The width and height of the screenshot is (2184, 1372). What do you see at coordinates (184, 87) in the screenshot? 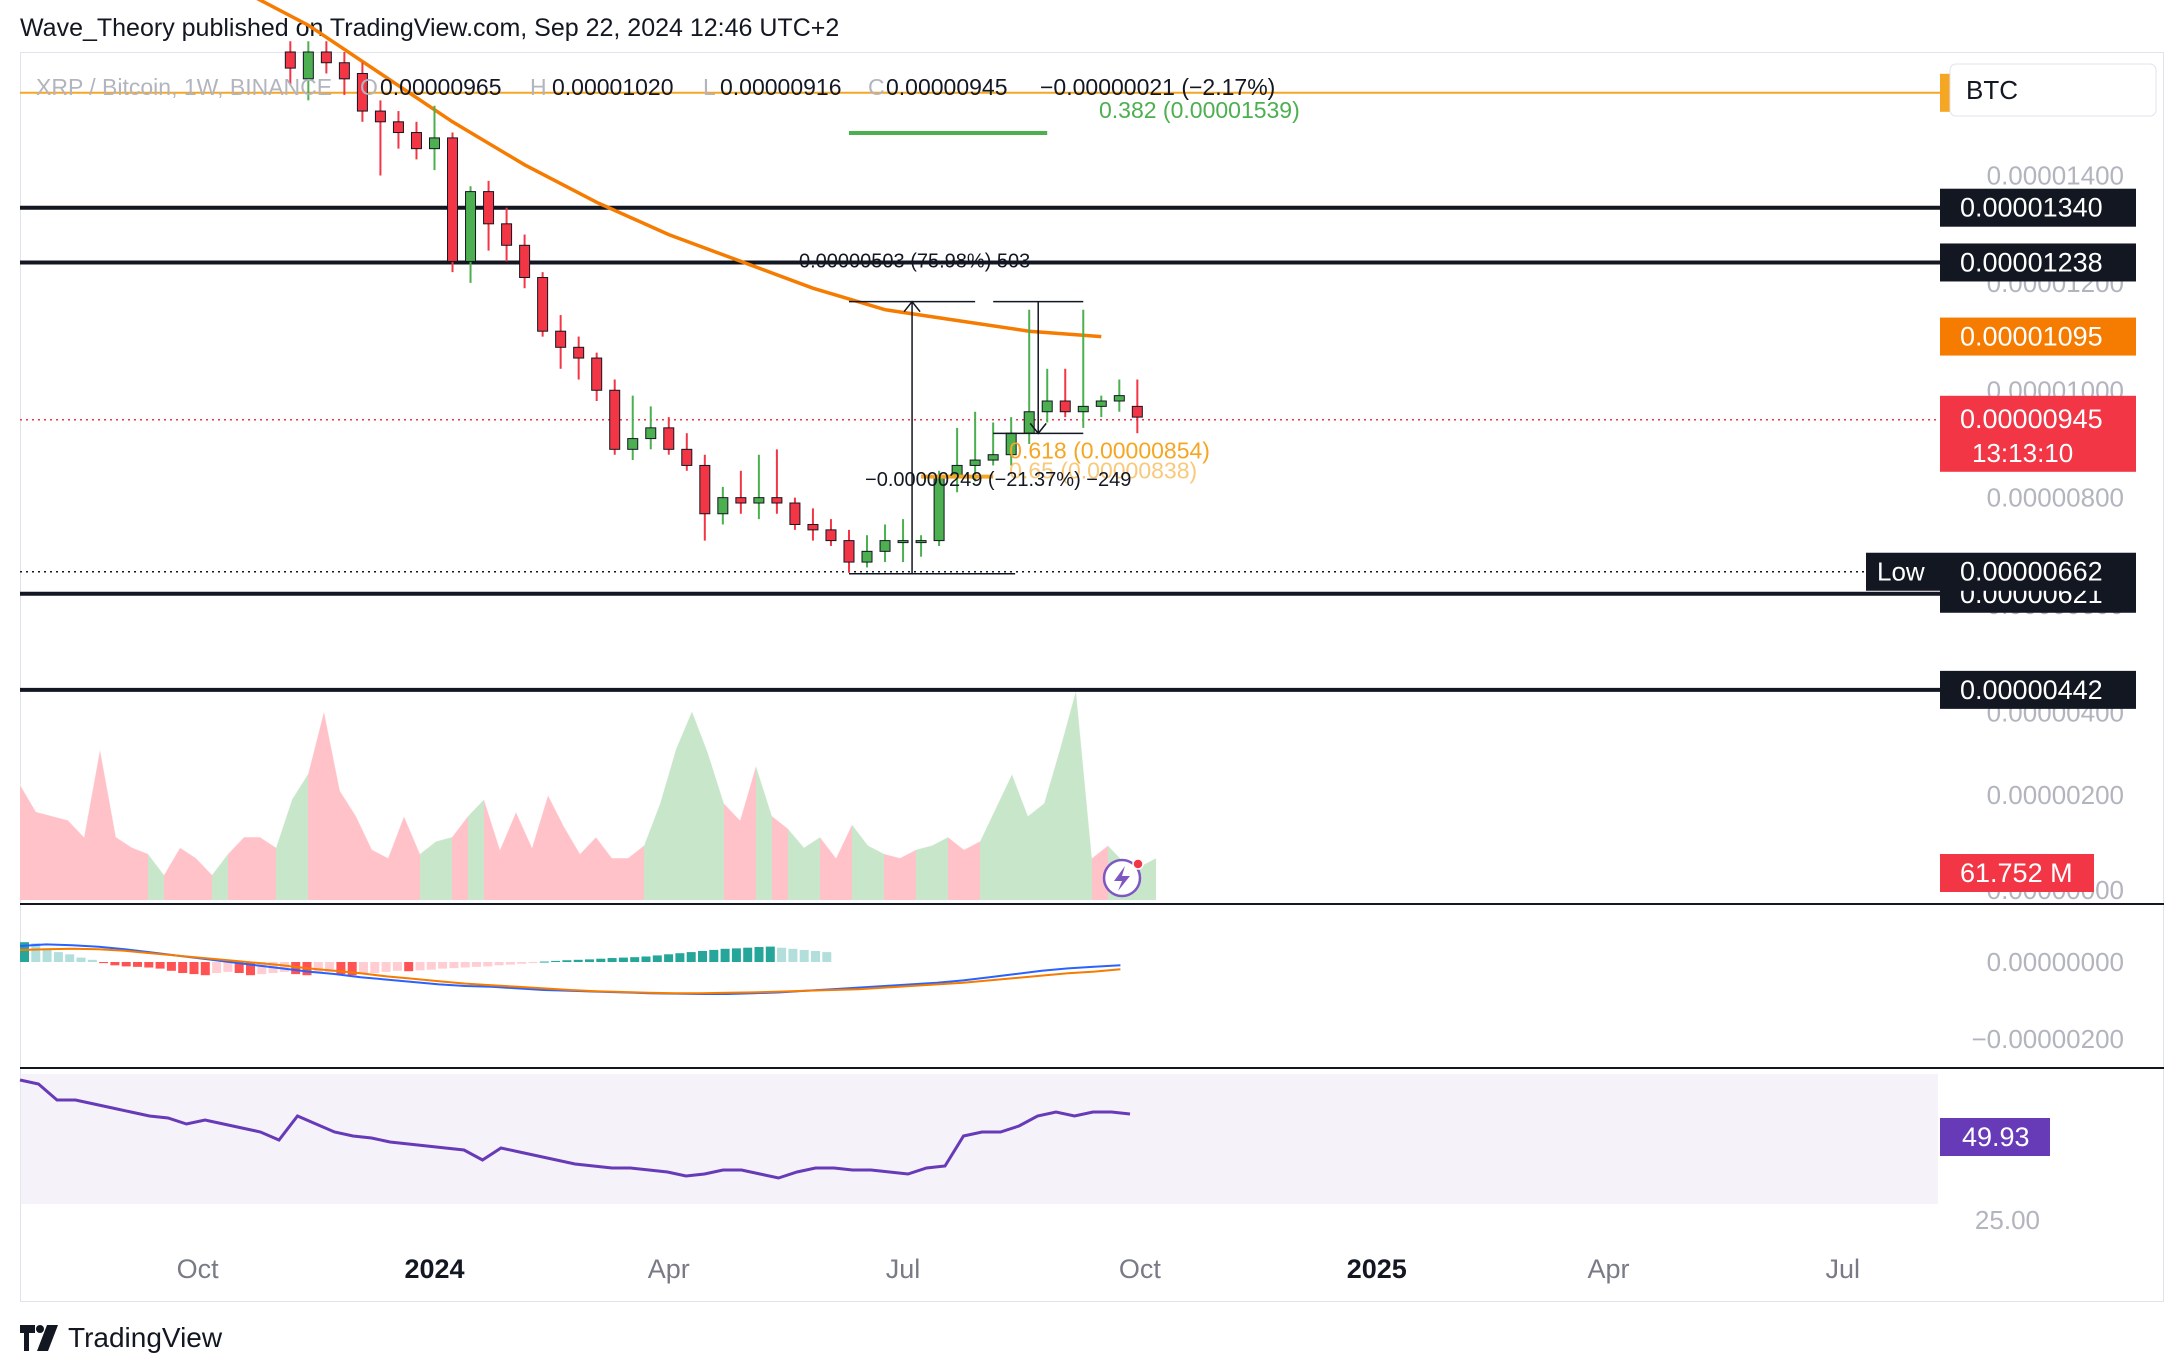
I see `legend-symbol: XRP / Bitcoin, 1W, BINANCE` at bounding box center [184, 87].